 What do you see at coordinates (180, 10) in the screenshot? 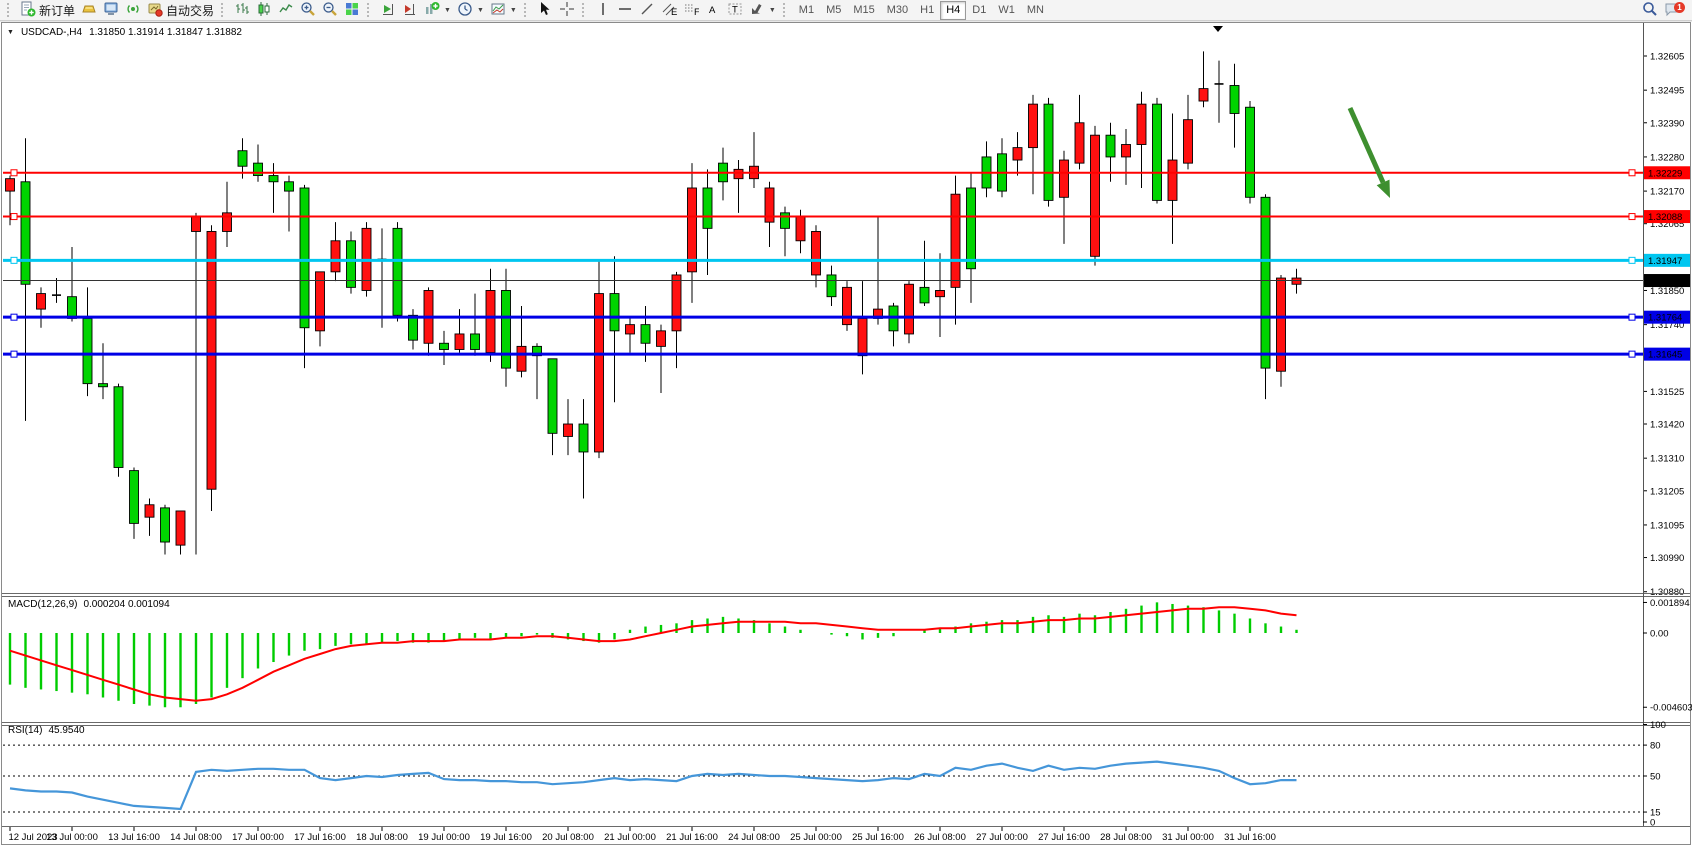
I see `autotrading-button: 自动交易` at bounding box center [180, 10].